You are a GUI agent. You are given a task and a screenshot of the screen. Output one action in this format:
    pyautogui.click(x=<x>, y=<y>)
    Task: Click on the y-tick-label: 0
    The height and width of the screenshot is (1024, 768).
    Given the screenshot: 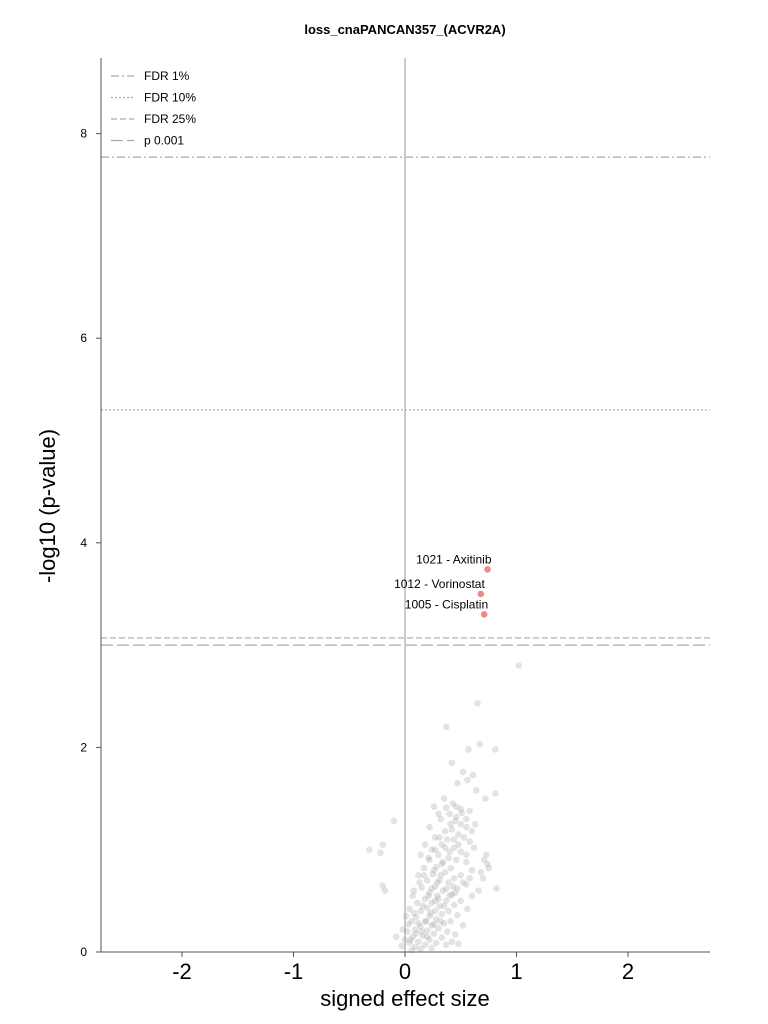 What is the action you would take?
    pyautogui.click(x=83, y=952)
    